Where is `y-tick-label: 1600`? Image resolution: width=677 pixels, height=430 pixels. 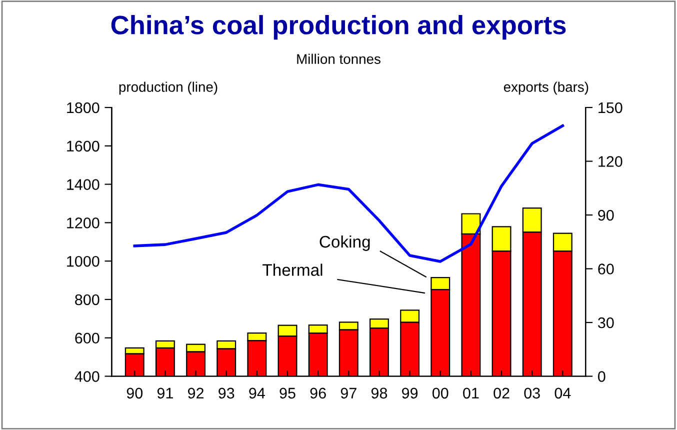
y-tick-label: 1600 is located at coordinates (83, 146).